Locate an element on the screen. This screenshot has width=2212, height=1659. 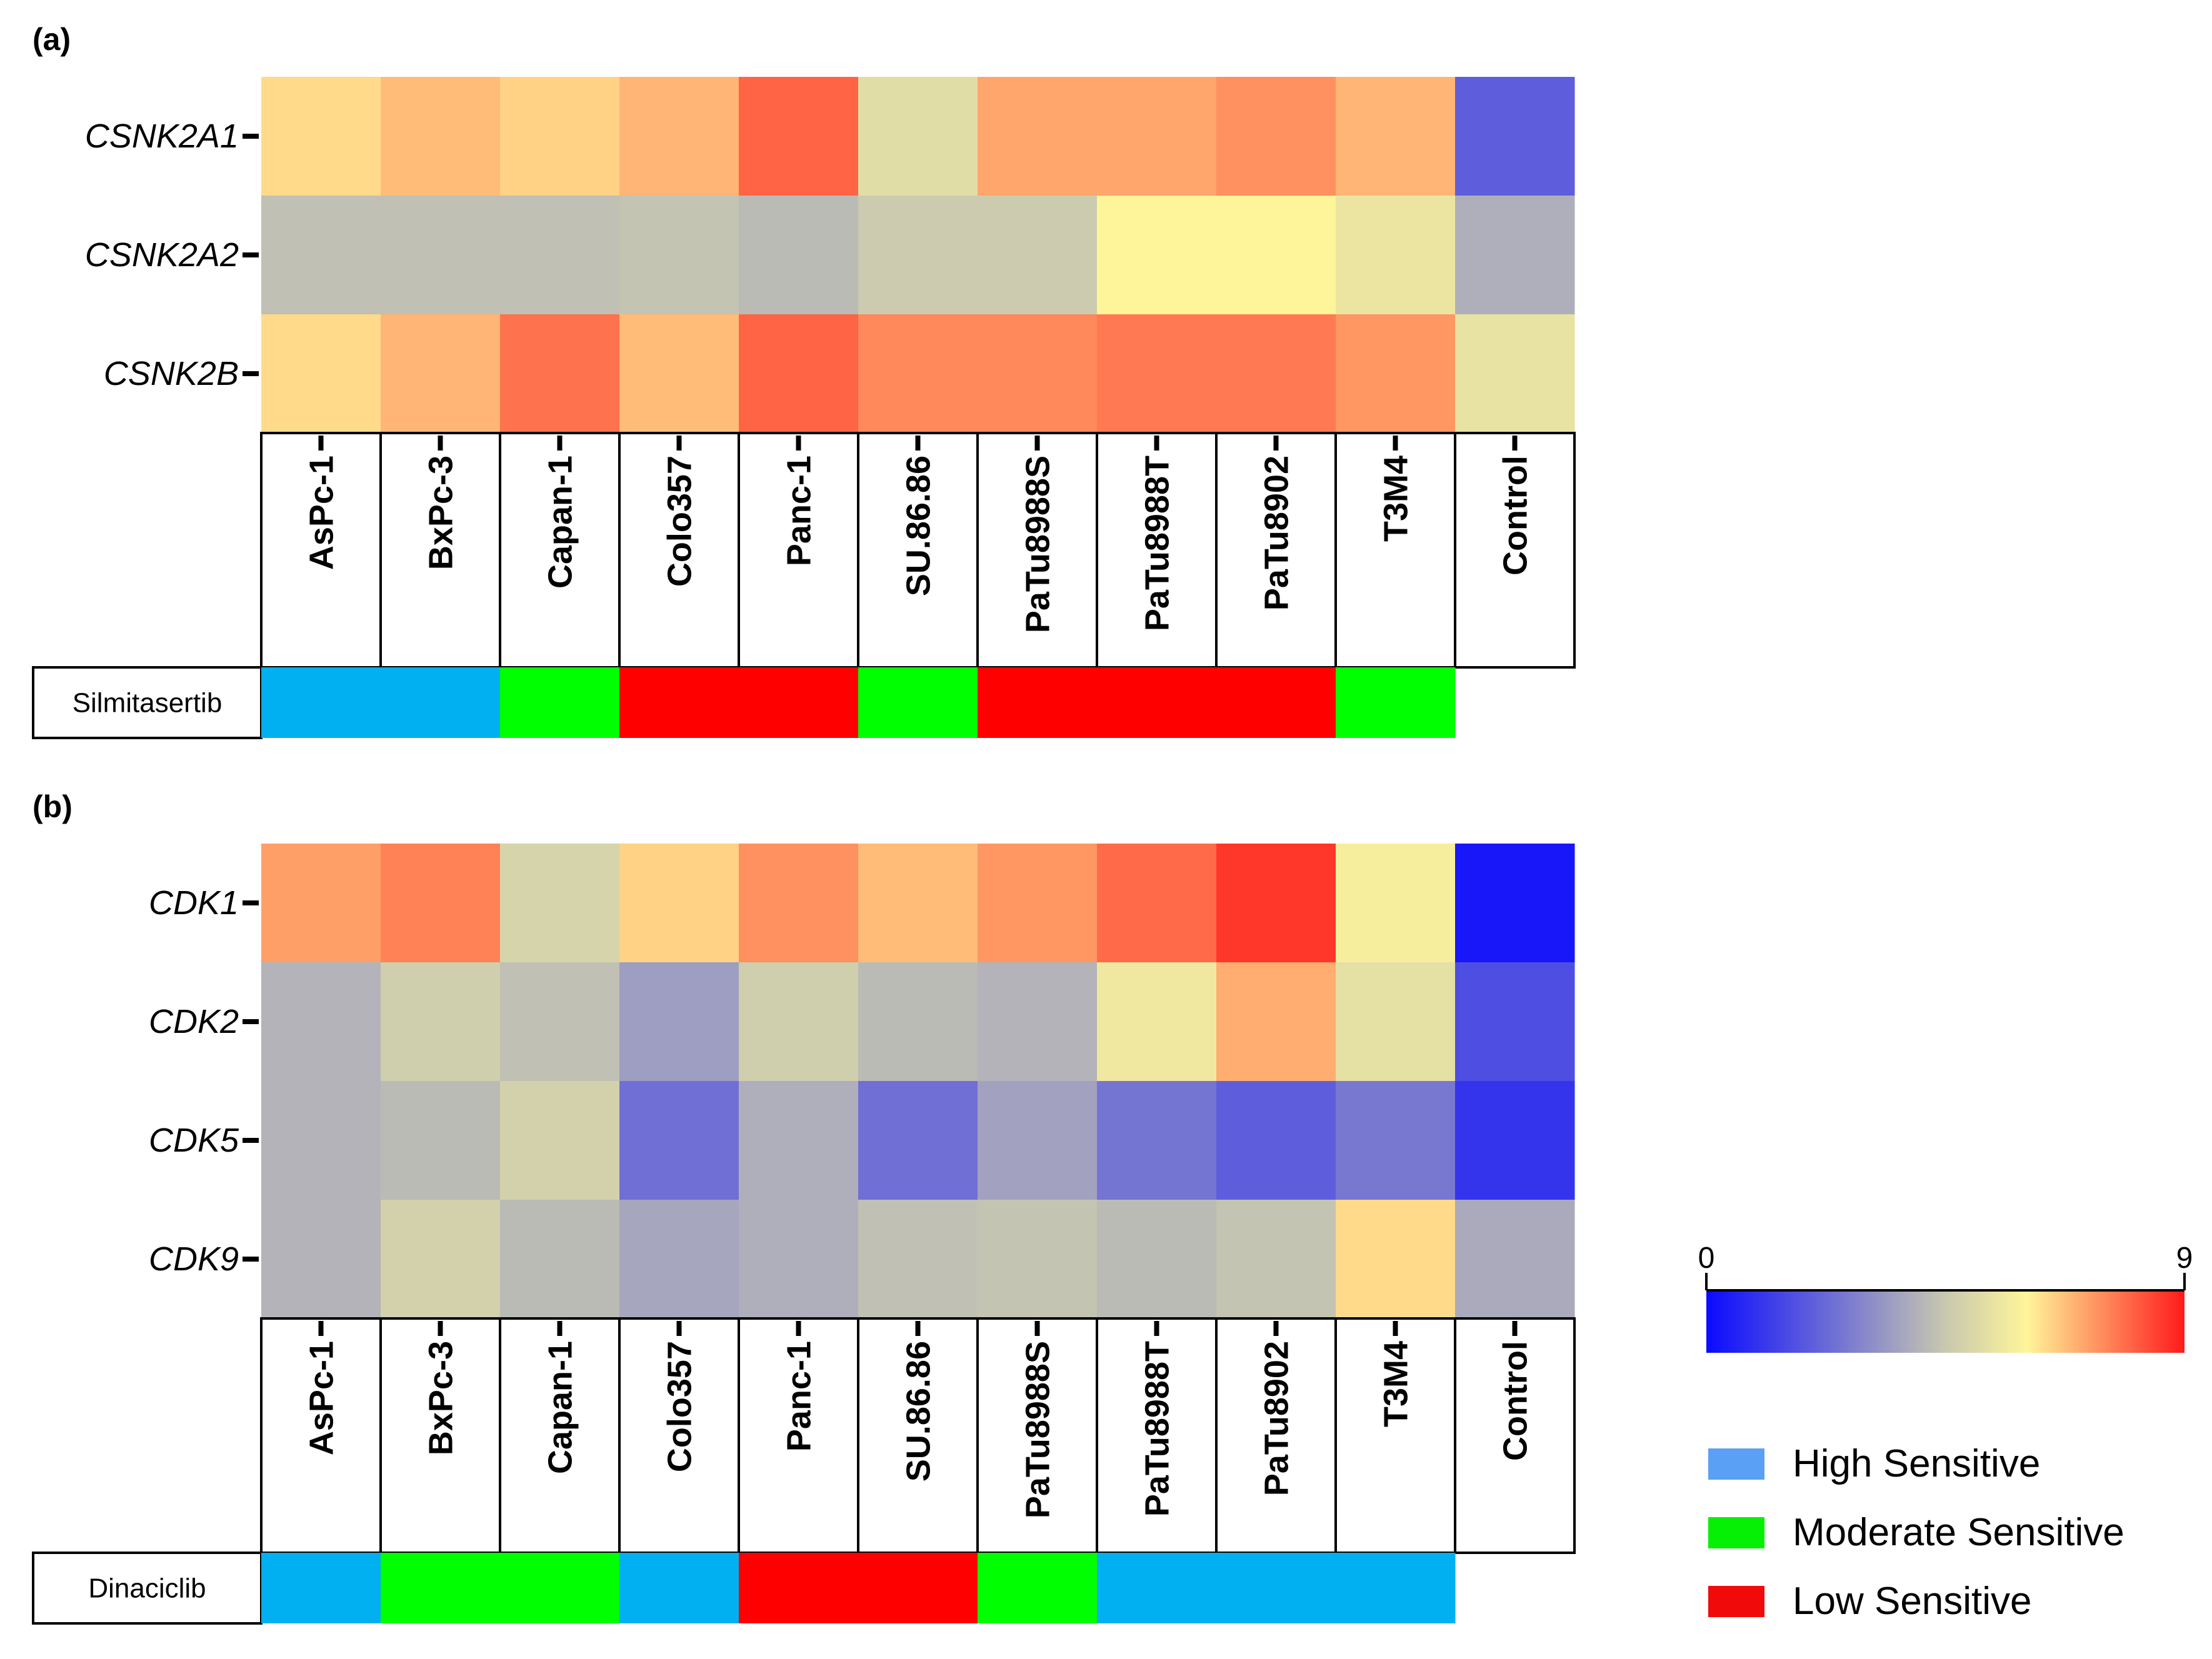
row-label: CSNK2B is located at coordinates (171, 373).